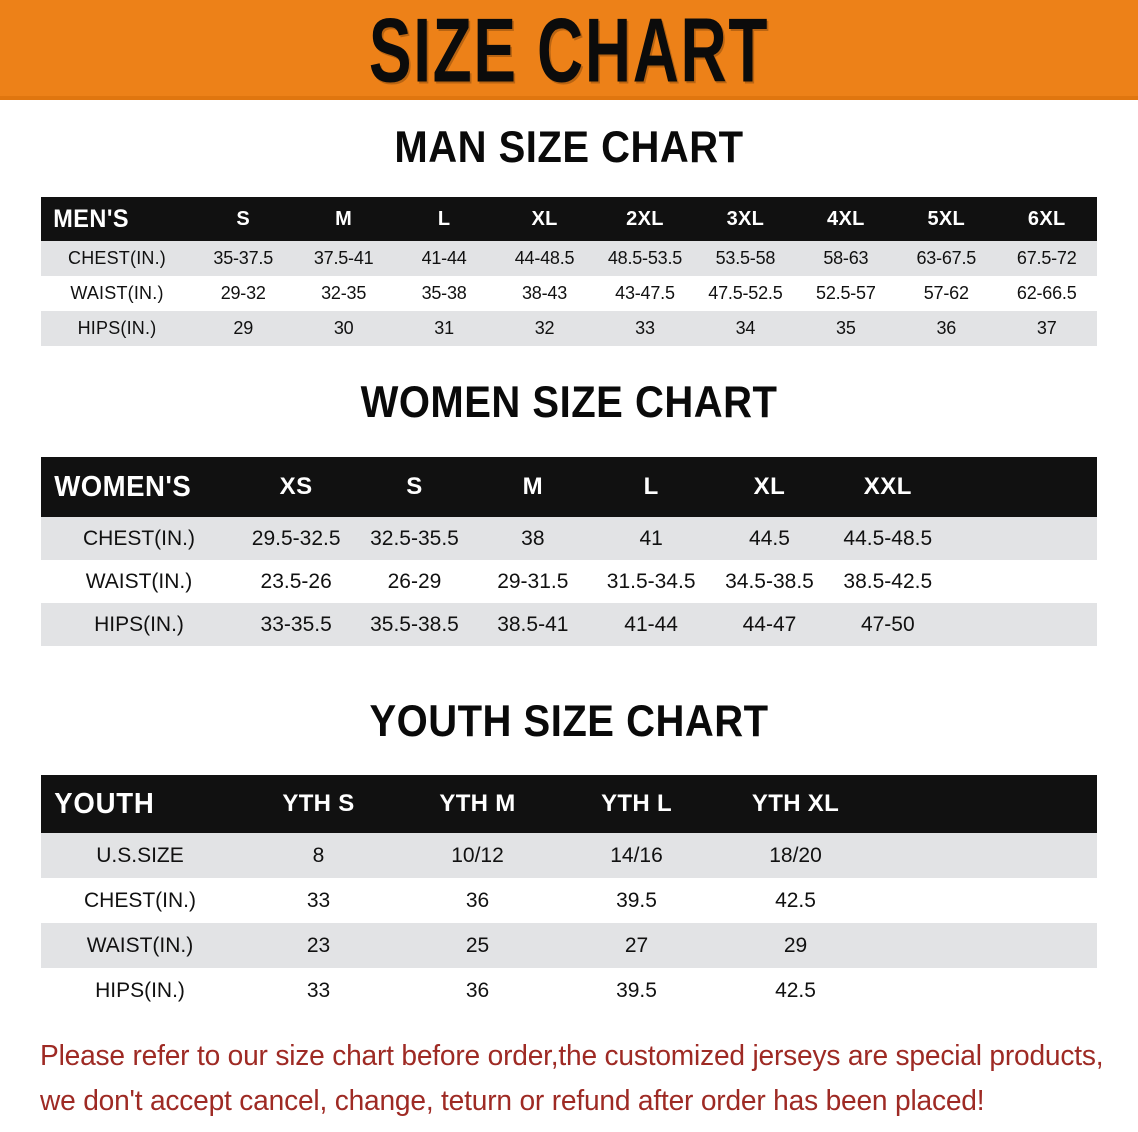  What do you see at coordinates (343, 258) in the screenshot?
I see `man-cell-1-2: 37.5-41` at bounding box center [343, 258].